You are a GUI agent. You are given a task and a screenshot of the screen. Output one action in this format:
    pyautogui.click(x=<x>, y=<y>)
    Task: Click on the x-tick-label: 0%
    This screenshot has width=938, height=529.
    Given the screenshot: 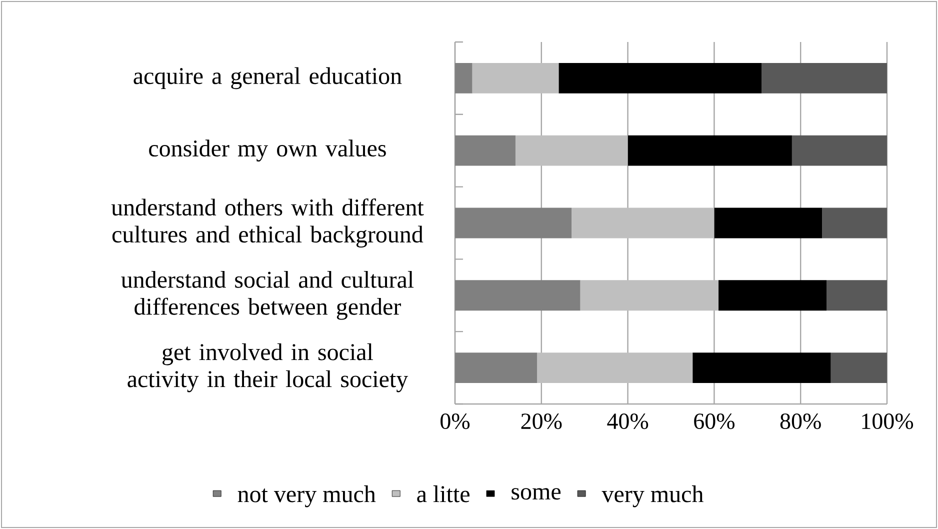 What is the action you would take?
    pyautogui.click(x=455, y=422)
    